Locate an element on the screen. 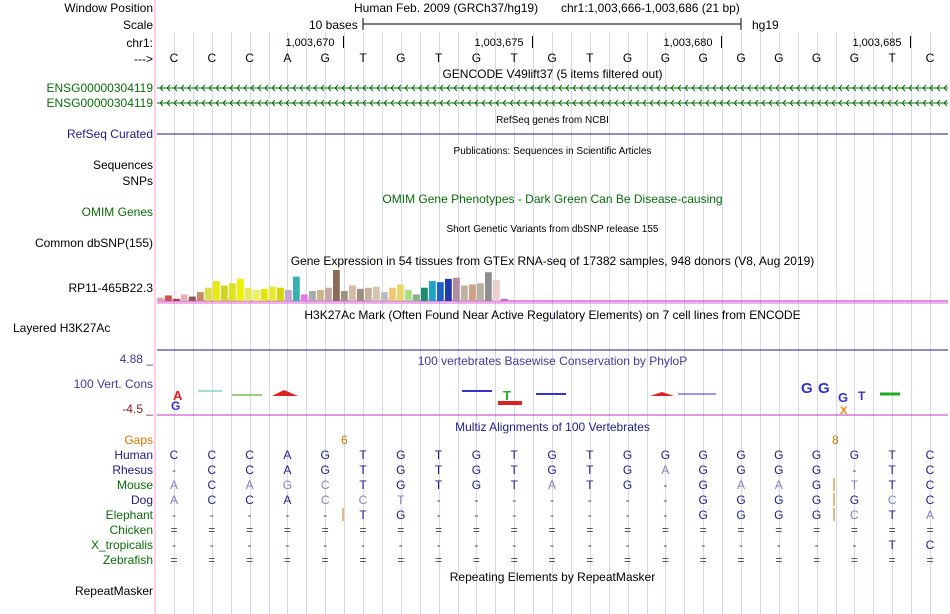 The image size is (950, 614). species-label: Rhesus is located at coordinates (132, 470).